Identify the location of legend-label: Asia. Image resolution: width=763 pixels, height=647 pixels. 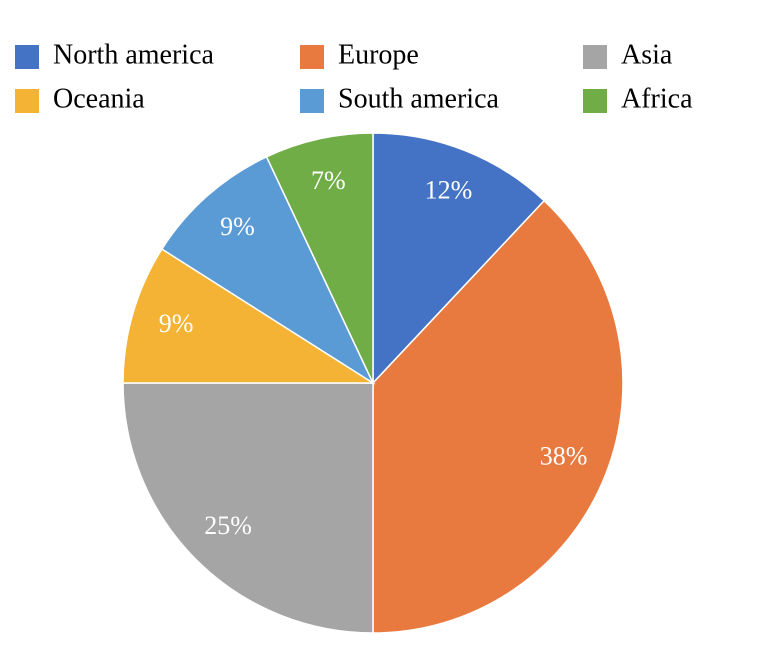
(647, 54).